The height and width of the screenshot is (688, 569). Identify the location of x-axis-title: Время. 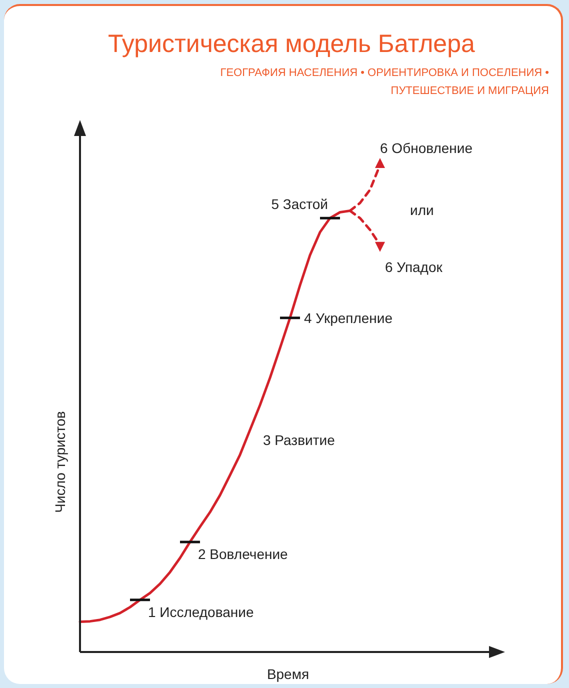
(288, 674).